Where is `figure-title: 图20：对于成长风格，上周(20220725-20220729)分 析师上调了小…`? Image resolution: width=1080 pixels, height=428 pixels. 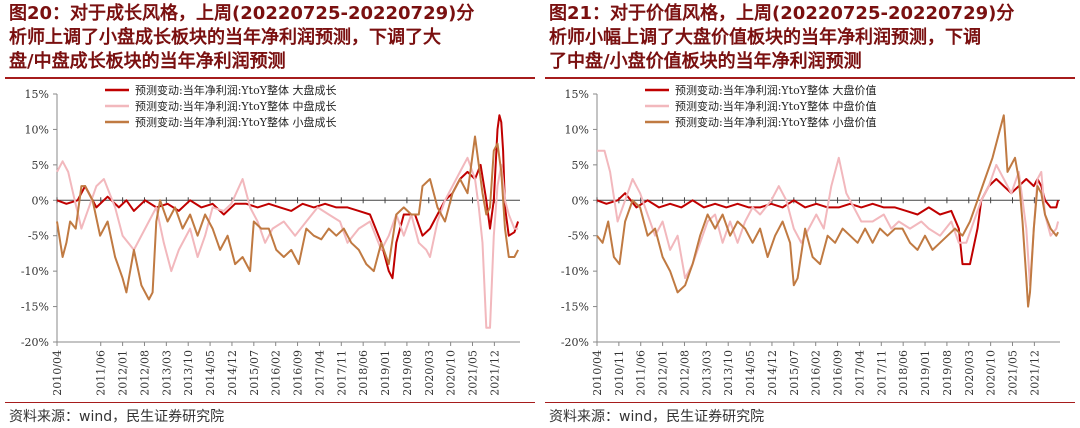
figure-title: 图20：对于成长风格，上周(20220725-20220729)分 析师上调了小… is located at coordinates (271, 38).